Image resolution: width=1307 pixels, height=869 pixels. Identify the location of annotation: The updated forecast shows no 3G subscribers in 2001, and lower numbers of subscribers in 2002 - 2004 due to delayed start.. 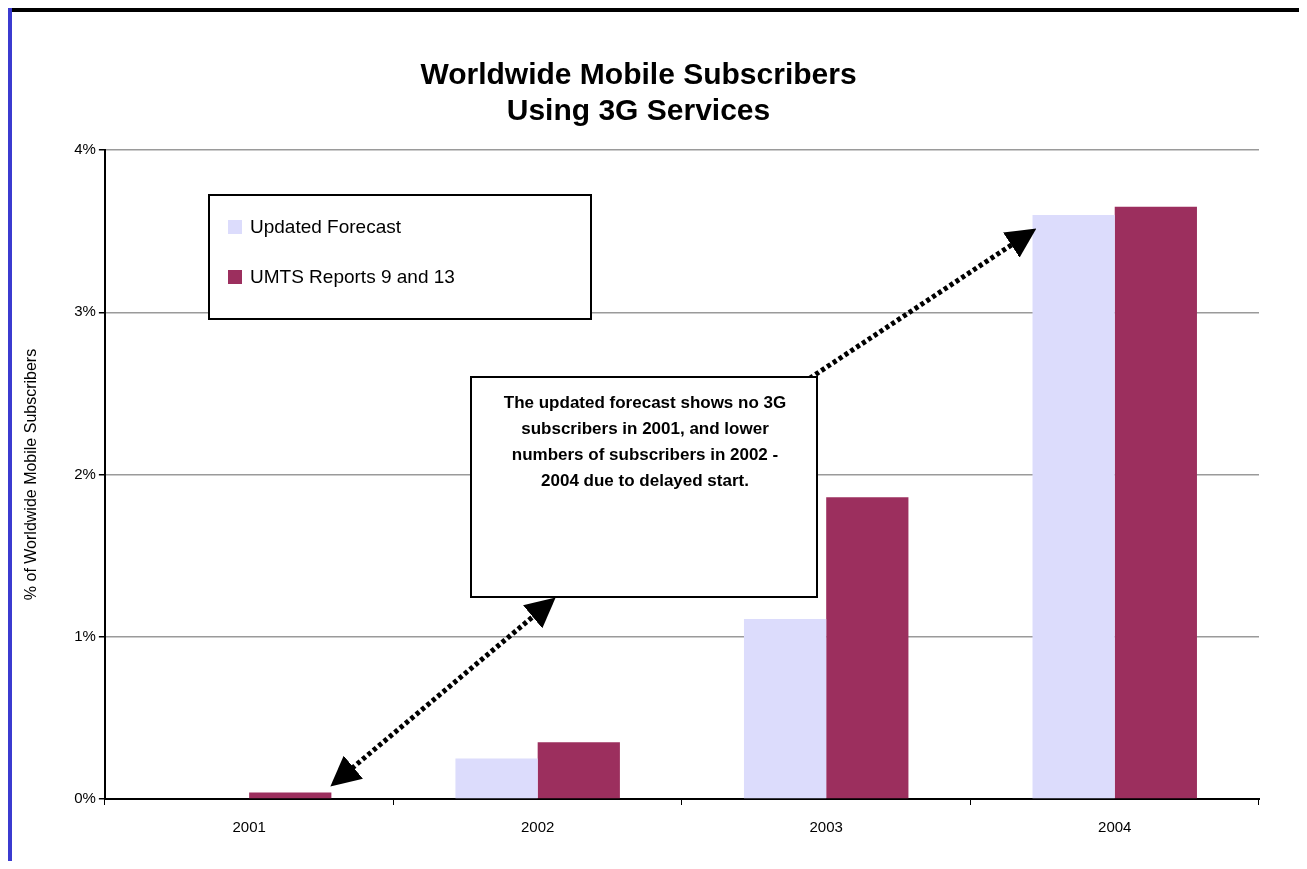
(645, 442).